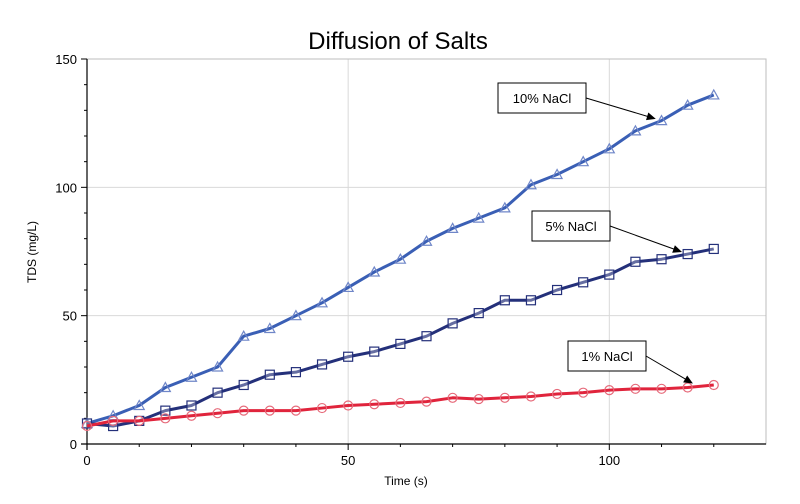 The width and height of the screenshot is (800, 504). What do you see at coordinates (32, 252) in the screenshot?
I see `y-axis-title: TDS (mg/L)` at bounding box center [32, 252].